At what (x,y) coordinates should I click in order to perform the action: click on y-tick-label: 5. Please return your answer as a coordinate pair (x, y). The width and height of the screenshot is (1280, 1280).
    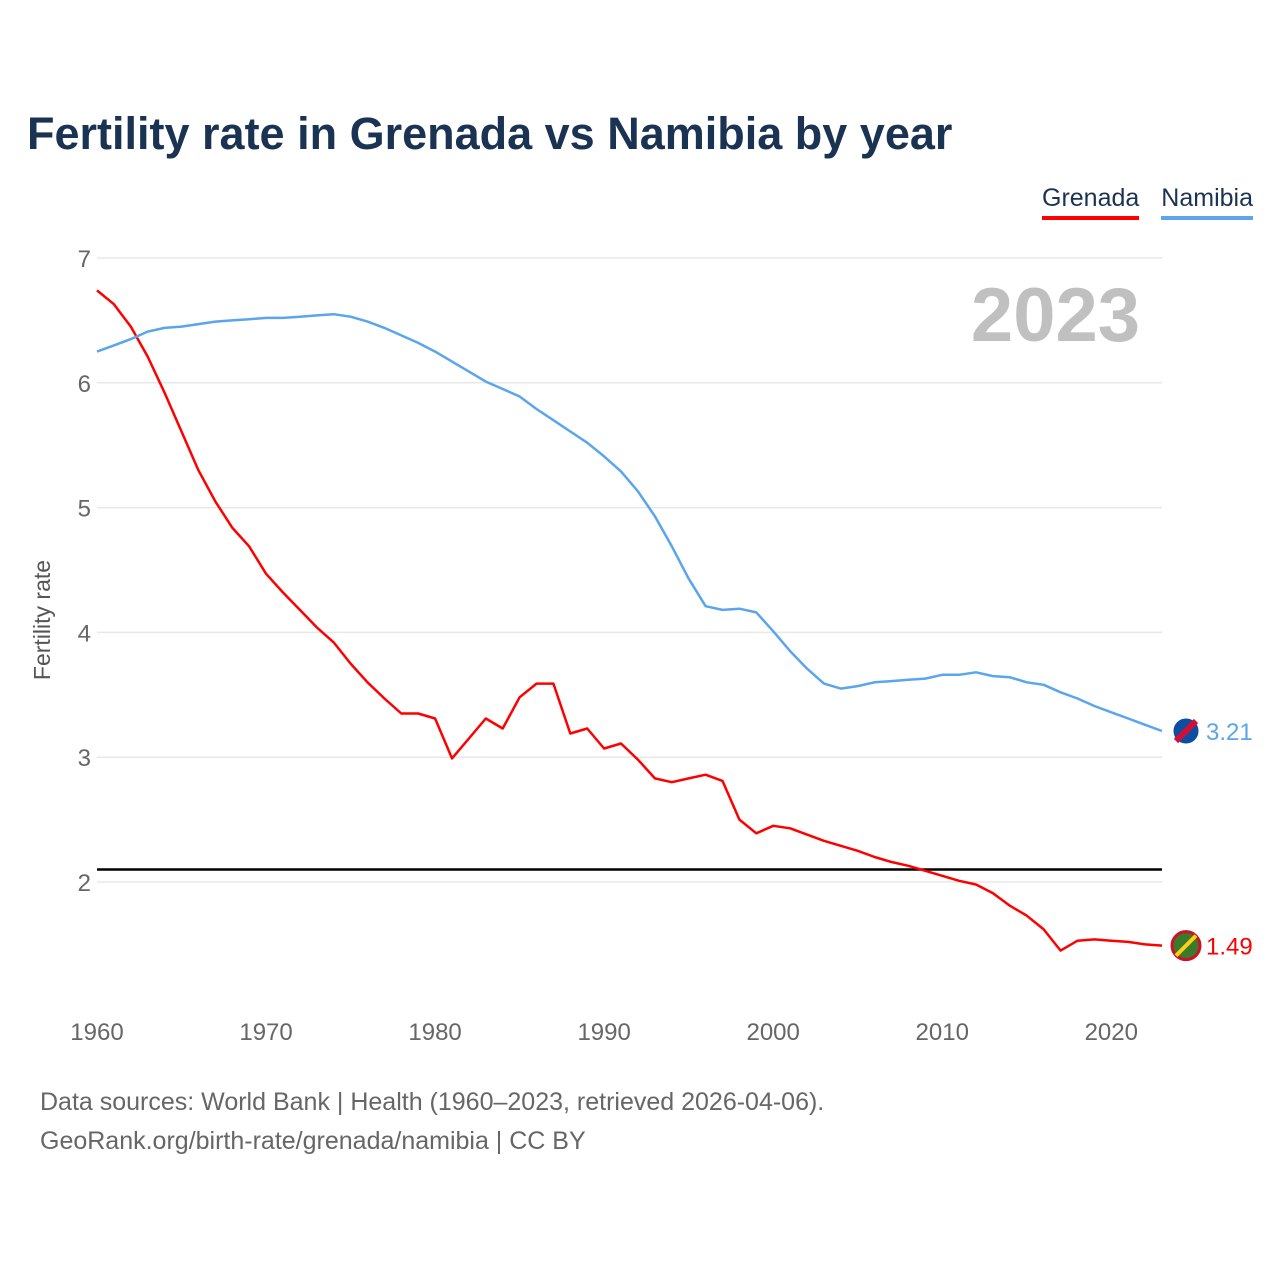
    Looking at the image, I should click on (84, 509).